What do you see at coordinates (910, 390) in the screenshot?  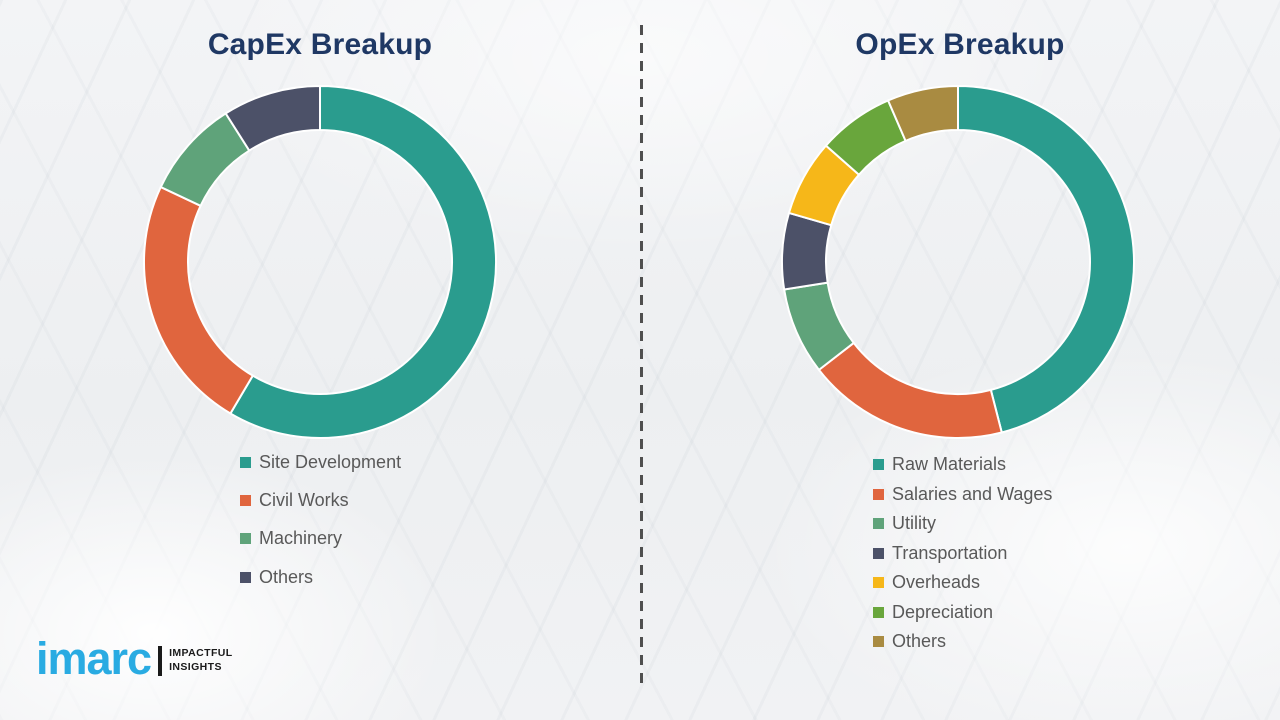 I see `donut-segment-salaries-and-wages` at bounding box center [910, 390].